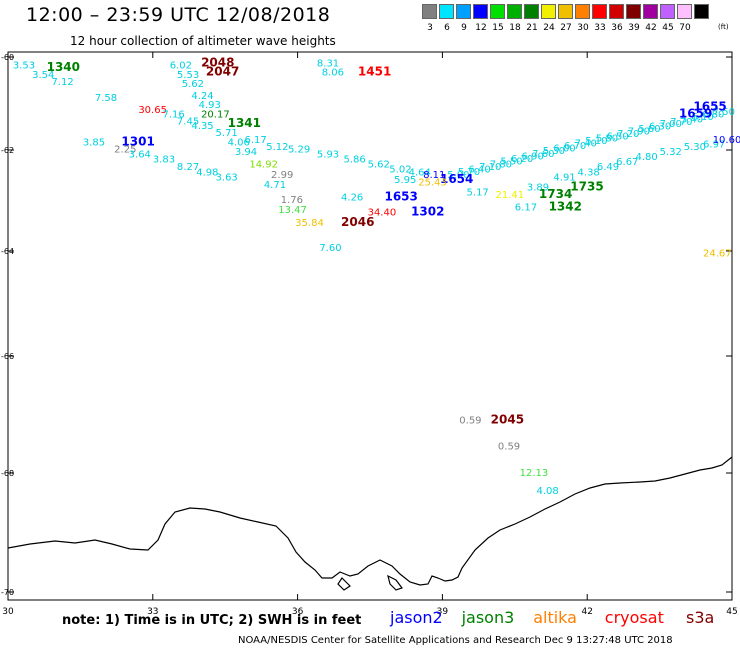 The height and width of the screenshot is (650, 740). I want to click on pass-time-label: 2046, so click(357, 222).